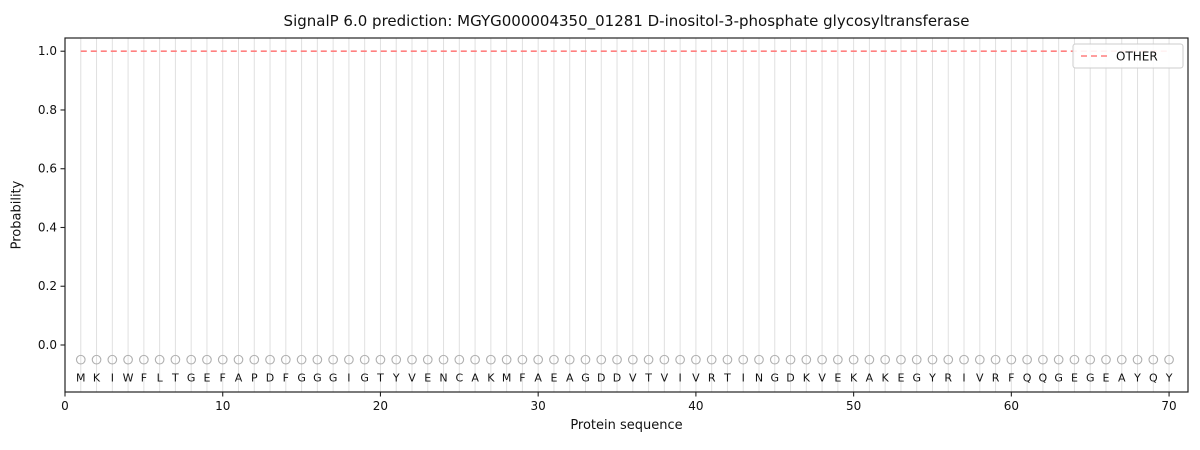 This screenshot has width=1200, height=450. What do you see at coordinates (160, 378) in the screenshot?
I see `residue-letter: L` at bounding box center [160, 378].